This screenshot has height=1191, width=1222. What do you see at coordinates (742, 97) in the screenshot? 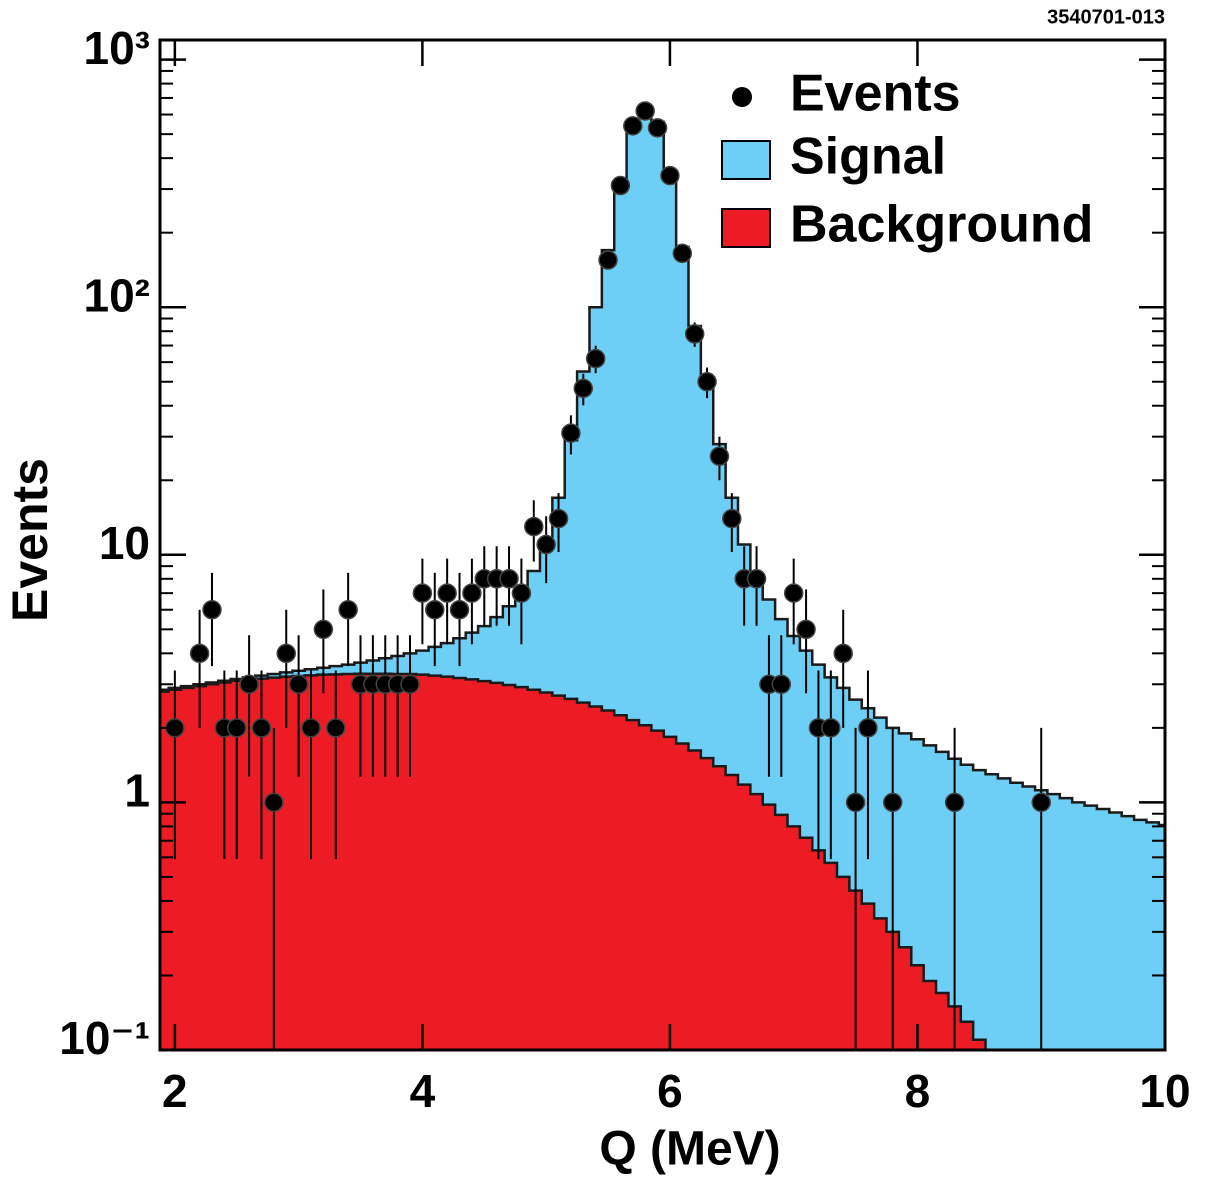
I see `legend-marker` at bounding box center [742, 97].